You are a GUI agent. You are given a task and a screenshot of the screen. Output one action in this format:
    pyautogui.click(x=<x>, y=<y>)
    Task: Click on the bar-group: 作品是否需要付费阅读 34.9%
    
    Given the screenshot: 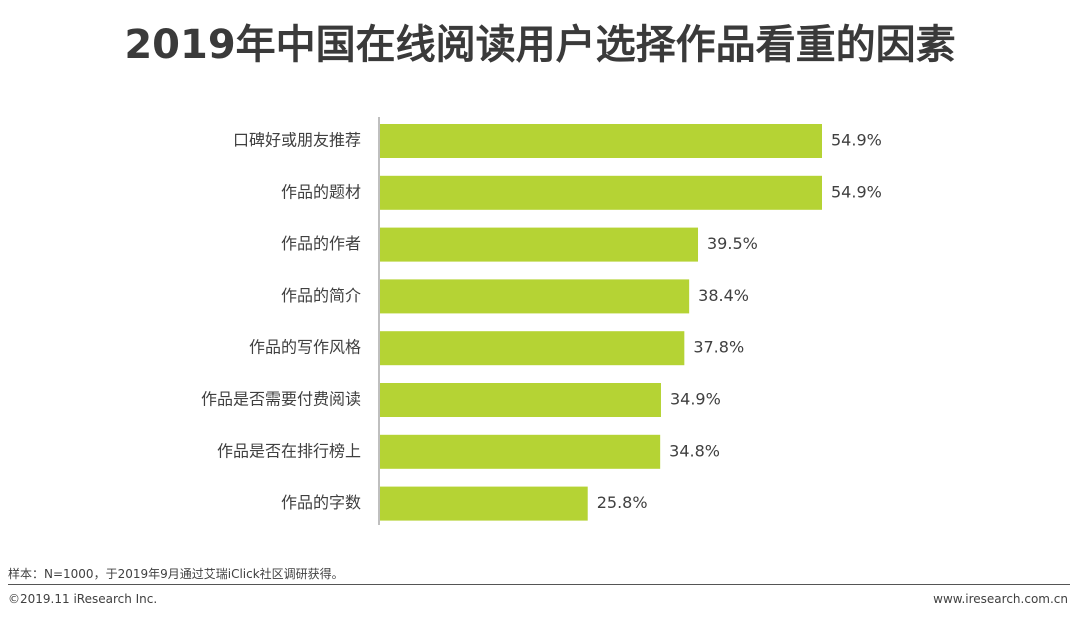 What is the action you would take?
    pyautogui.click(x=461, y=400)
    